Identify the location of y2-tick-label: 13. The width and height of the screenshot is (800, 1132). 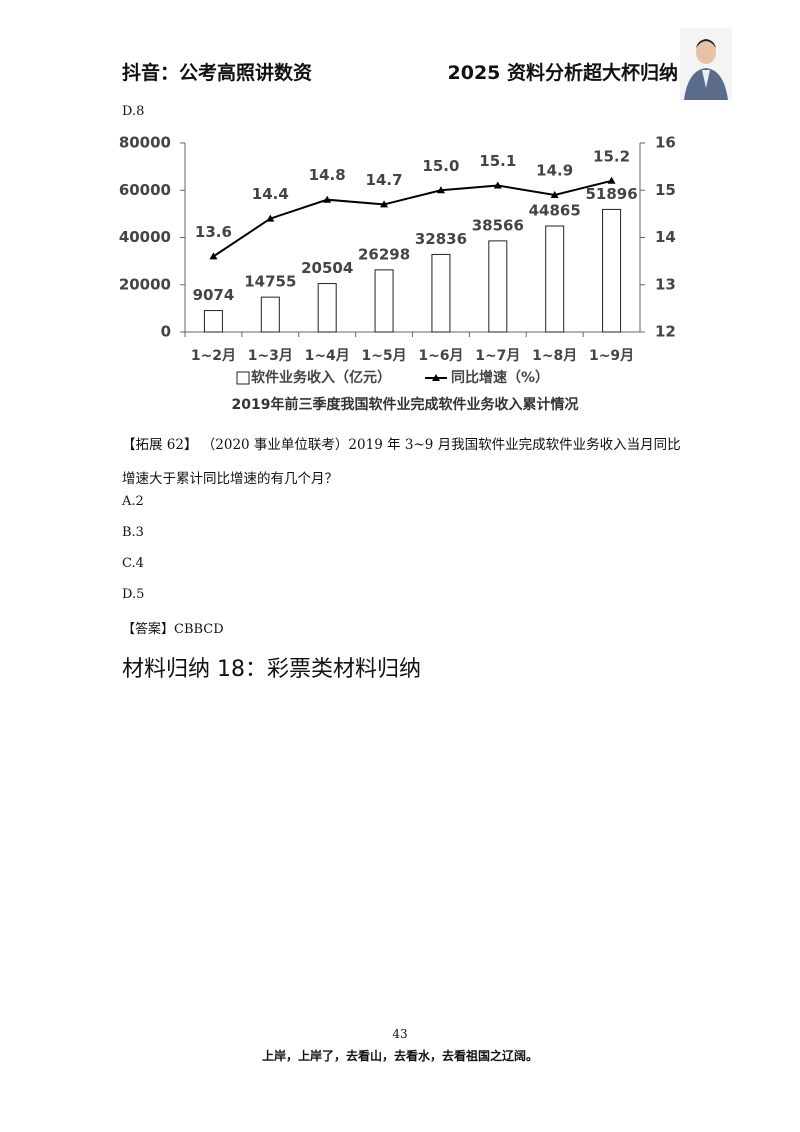
(665, 284).